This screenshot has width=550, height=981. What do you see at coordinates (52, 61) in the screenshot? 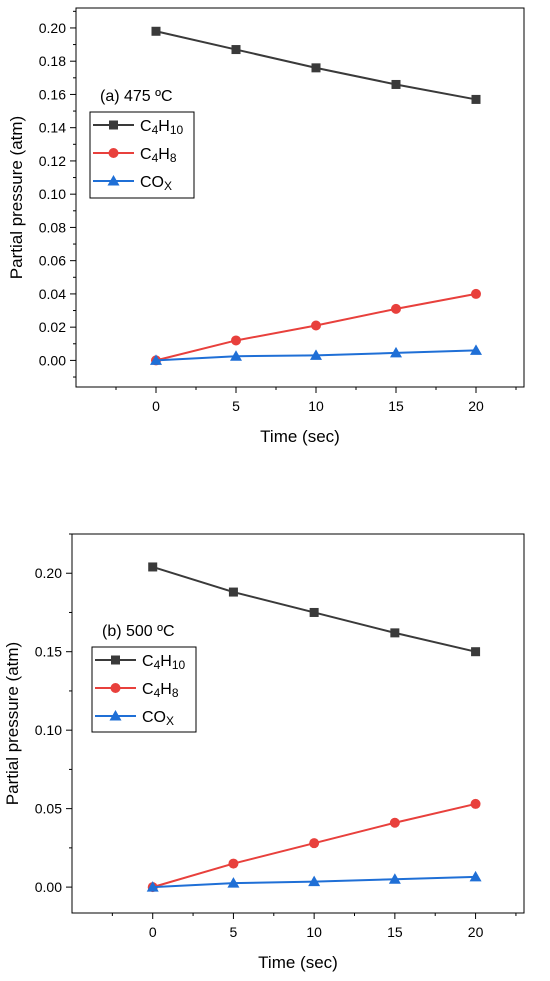
I see `y-tick-label: 0.18` at bounding box center [52, 61].